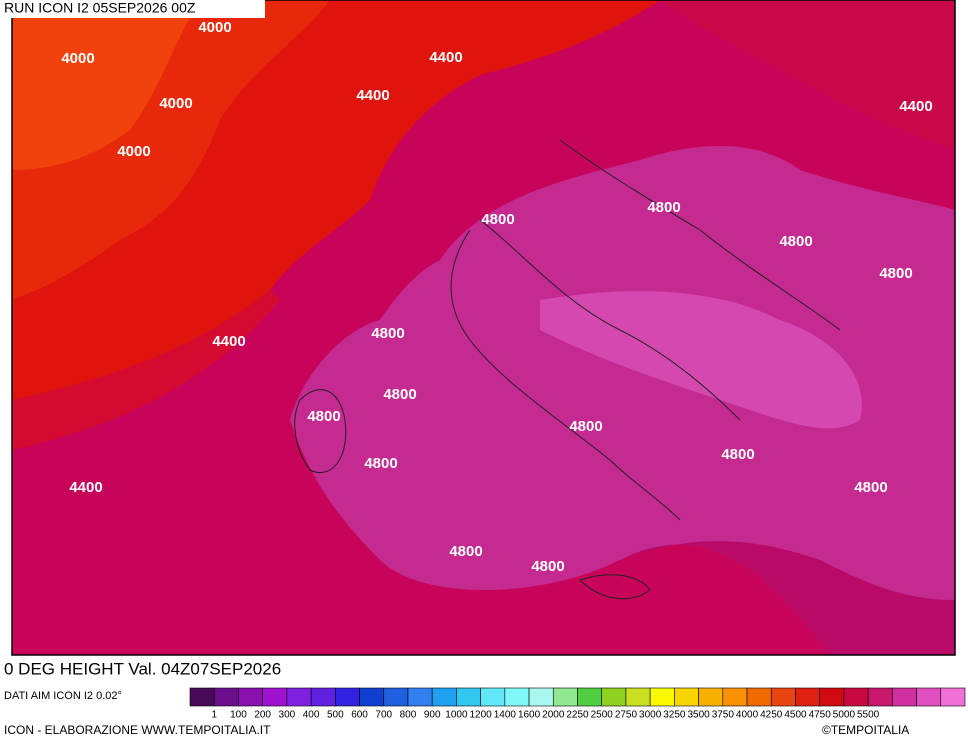  Describe the element at coordinates (674, 715) in the screenshot. I see `legend-label: 3250` at that location.